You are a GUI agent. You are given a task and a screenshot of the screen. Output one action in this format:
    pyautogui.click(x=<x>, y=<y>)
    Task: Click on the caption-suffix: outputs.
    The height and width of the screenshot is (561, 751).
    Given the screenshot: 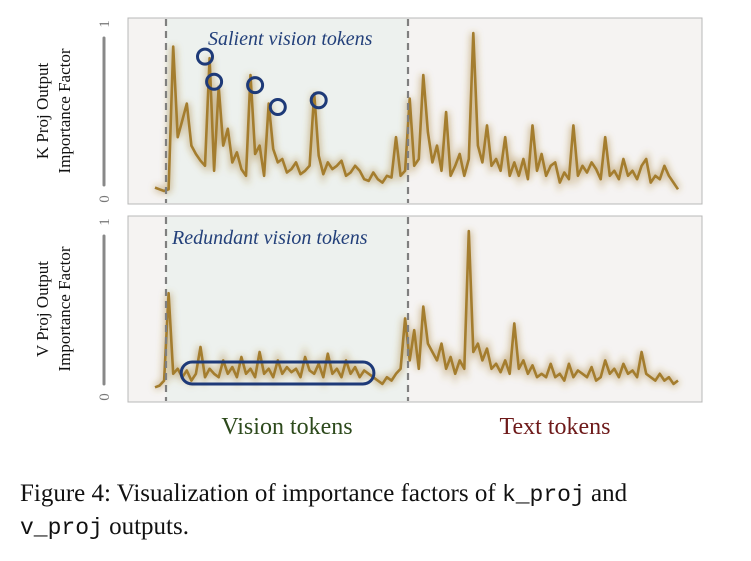 What is the action you would take?
    pyautogui.click(x=145, y=526)
    